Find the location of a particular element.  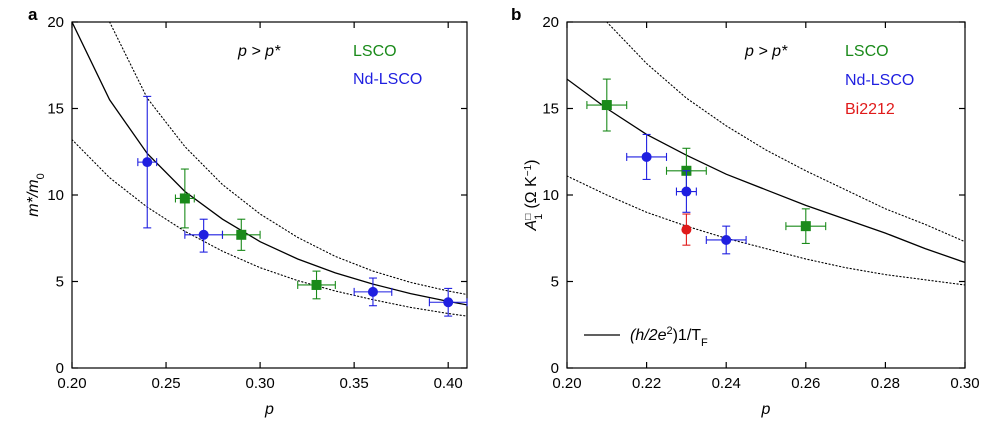

series-bi2212 is located at coordinates (686, 229).